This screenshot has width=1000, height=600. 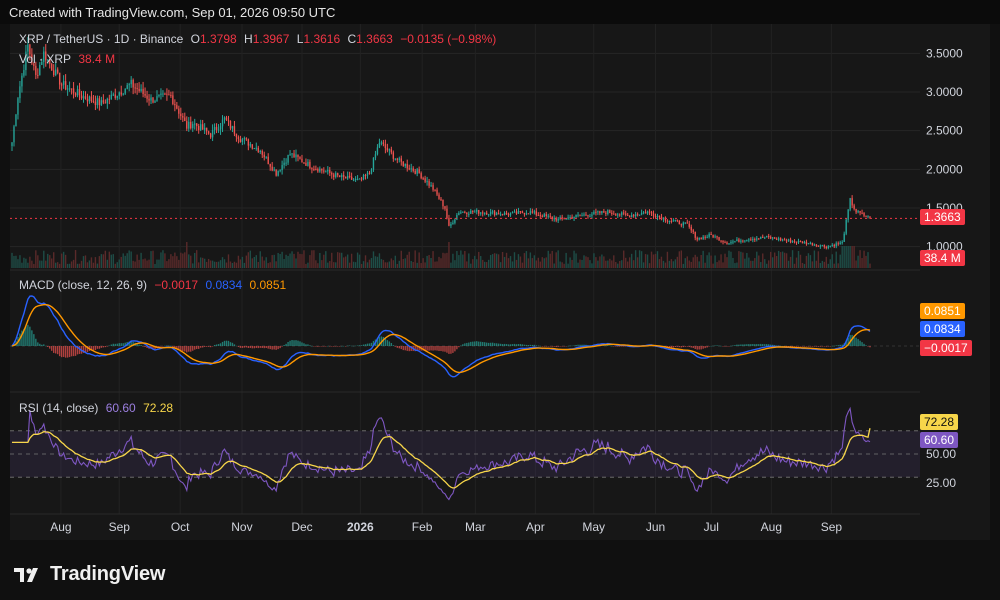 What do you see at coordinates (89, 574) in the screenshot?
I see `tradingview-logo: TradingView` at bounding box center [89, 574].